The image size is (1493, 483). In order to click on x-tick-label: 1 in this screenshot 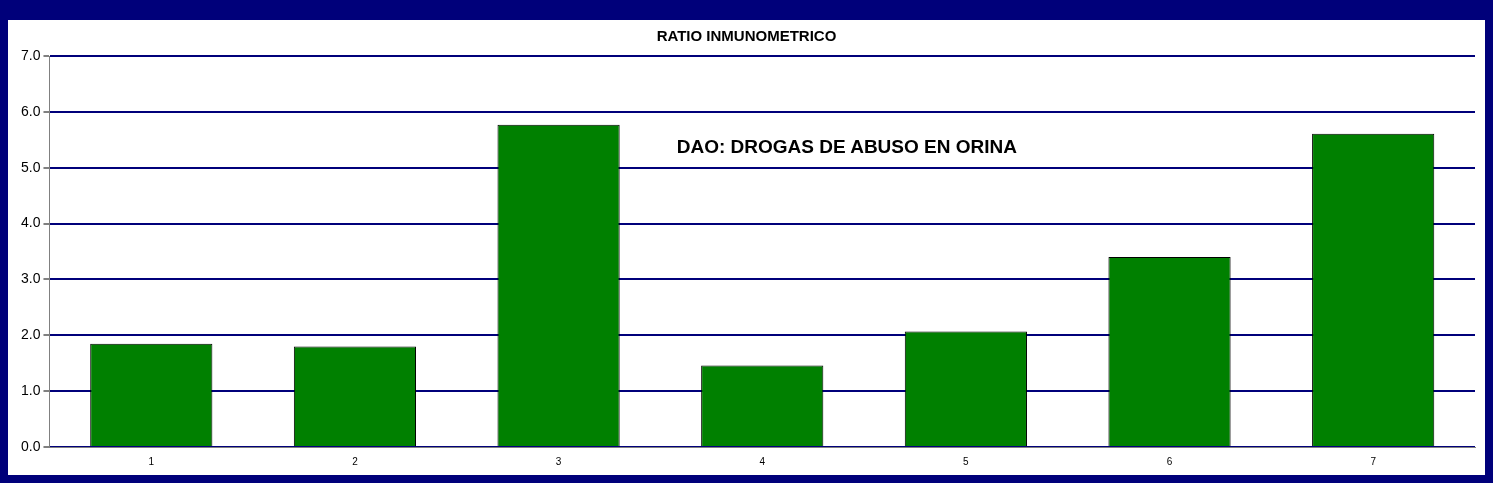, I will do `click(151, 461)`.